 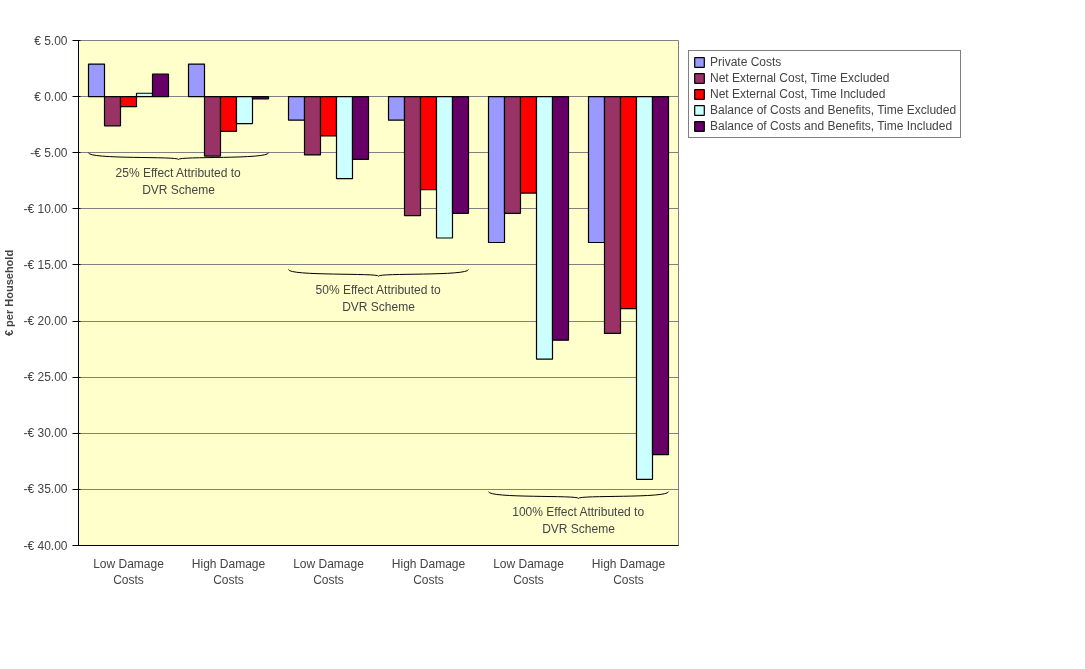 What do you see at coordinates (45, 545) in the screenshot?
I see `y-tick-label: -€ 40.00` at bounding box center [45, 545].